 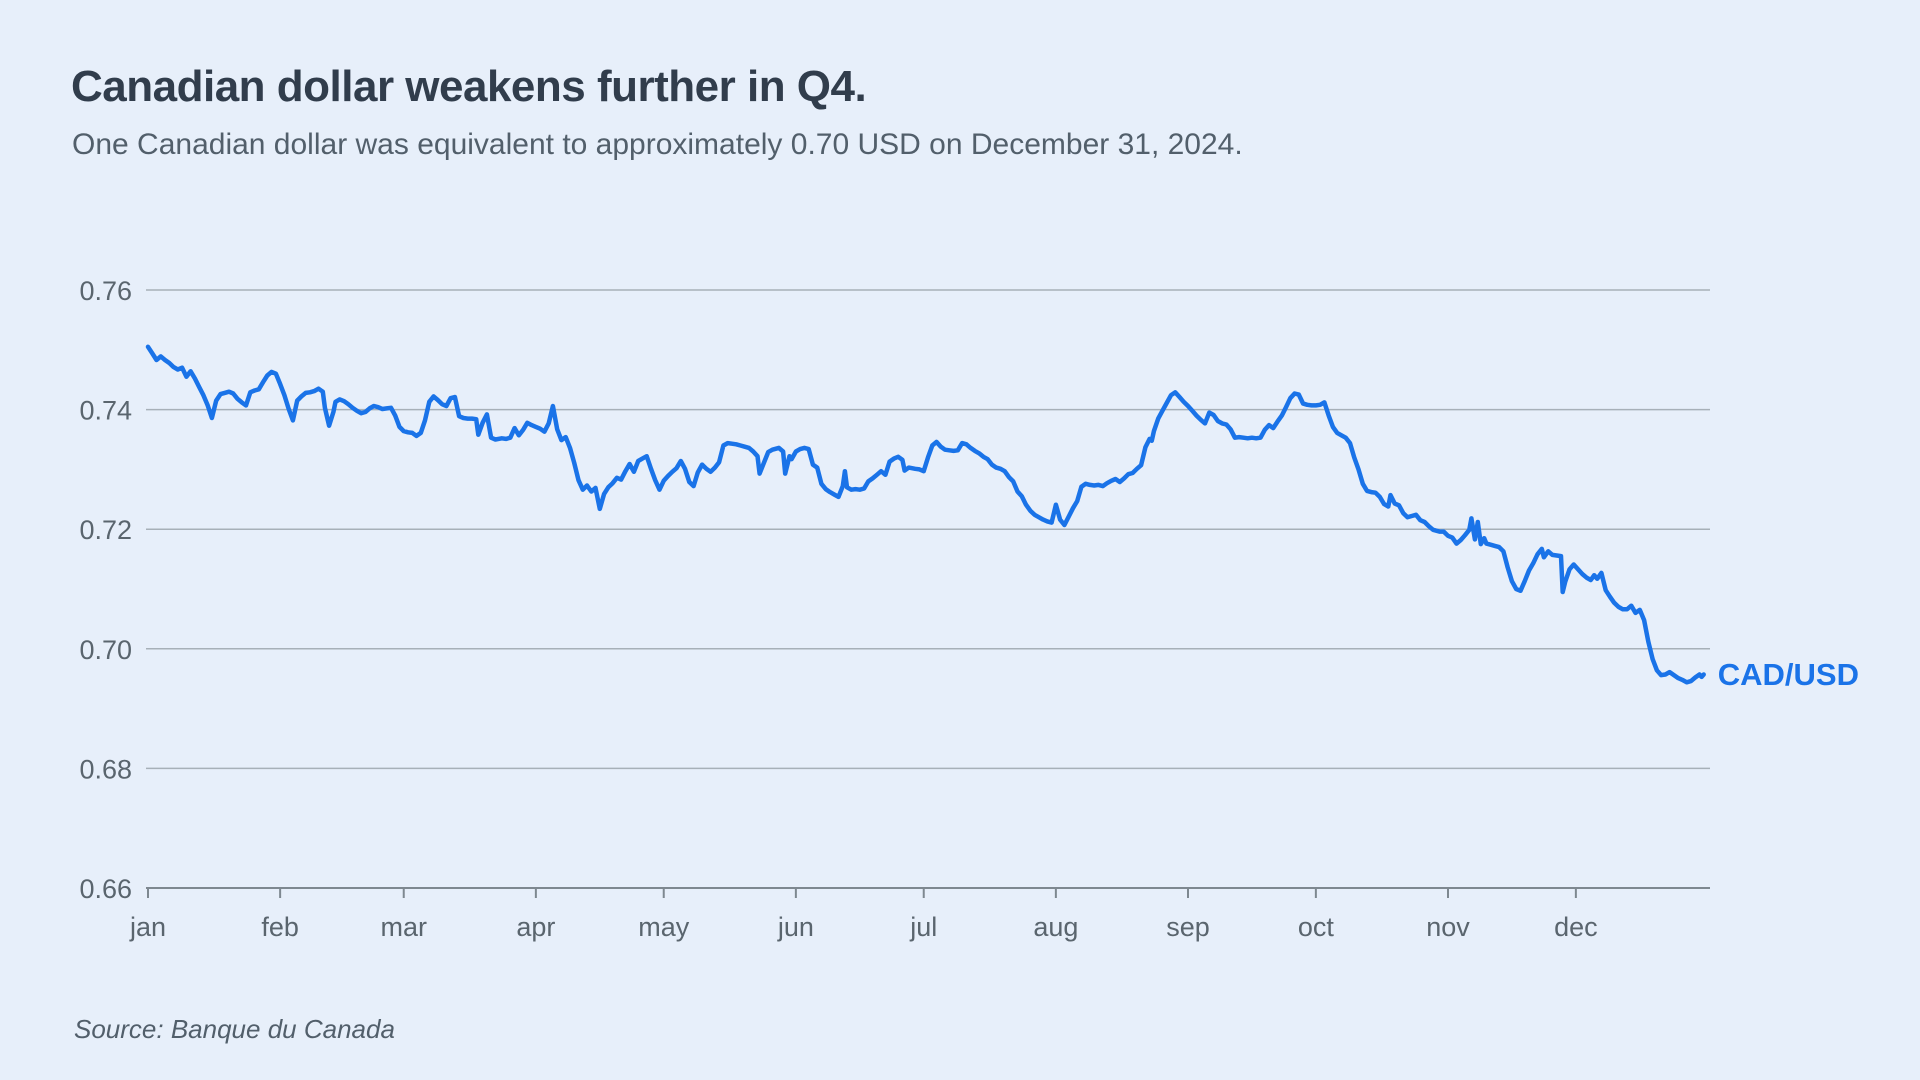 I want to click on y-tick-label: 0.76, so click(x=105, y=291).